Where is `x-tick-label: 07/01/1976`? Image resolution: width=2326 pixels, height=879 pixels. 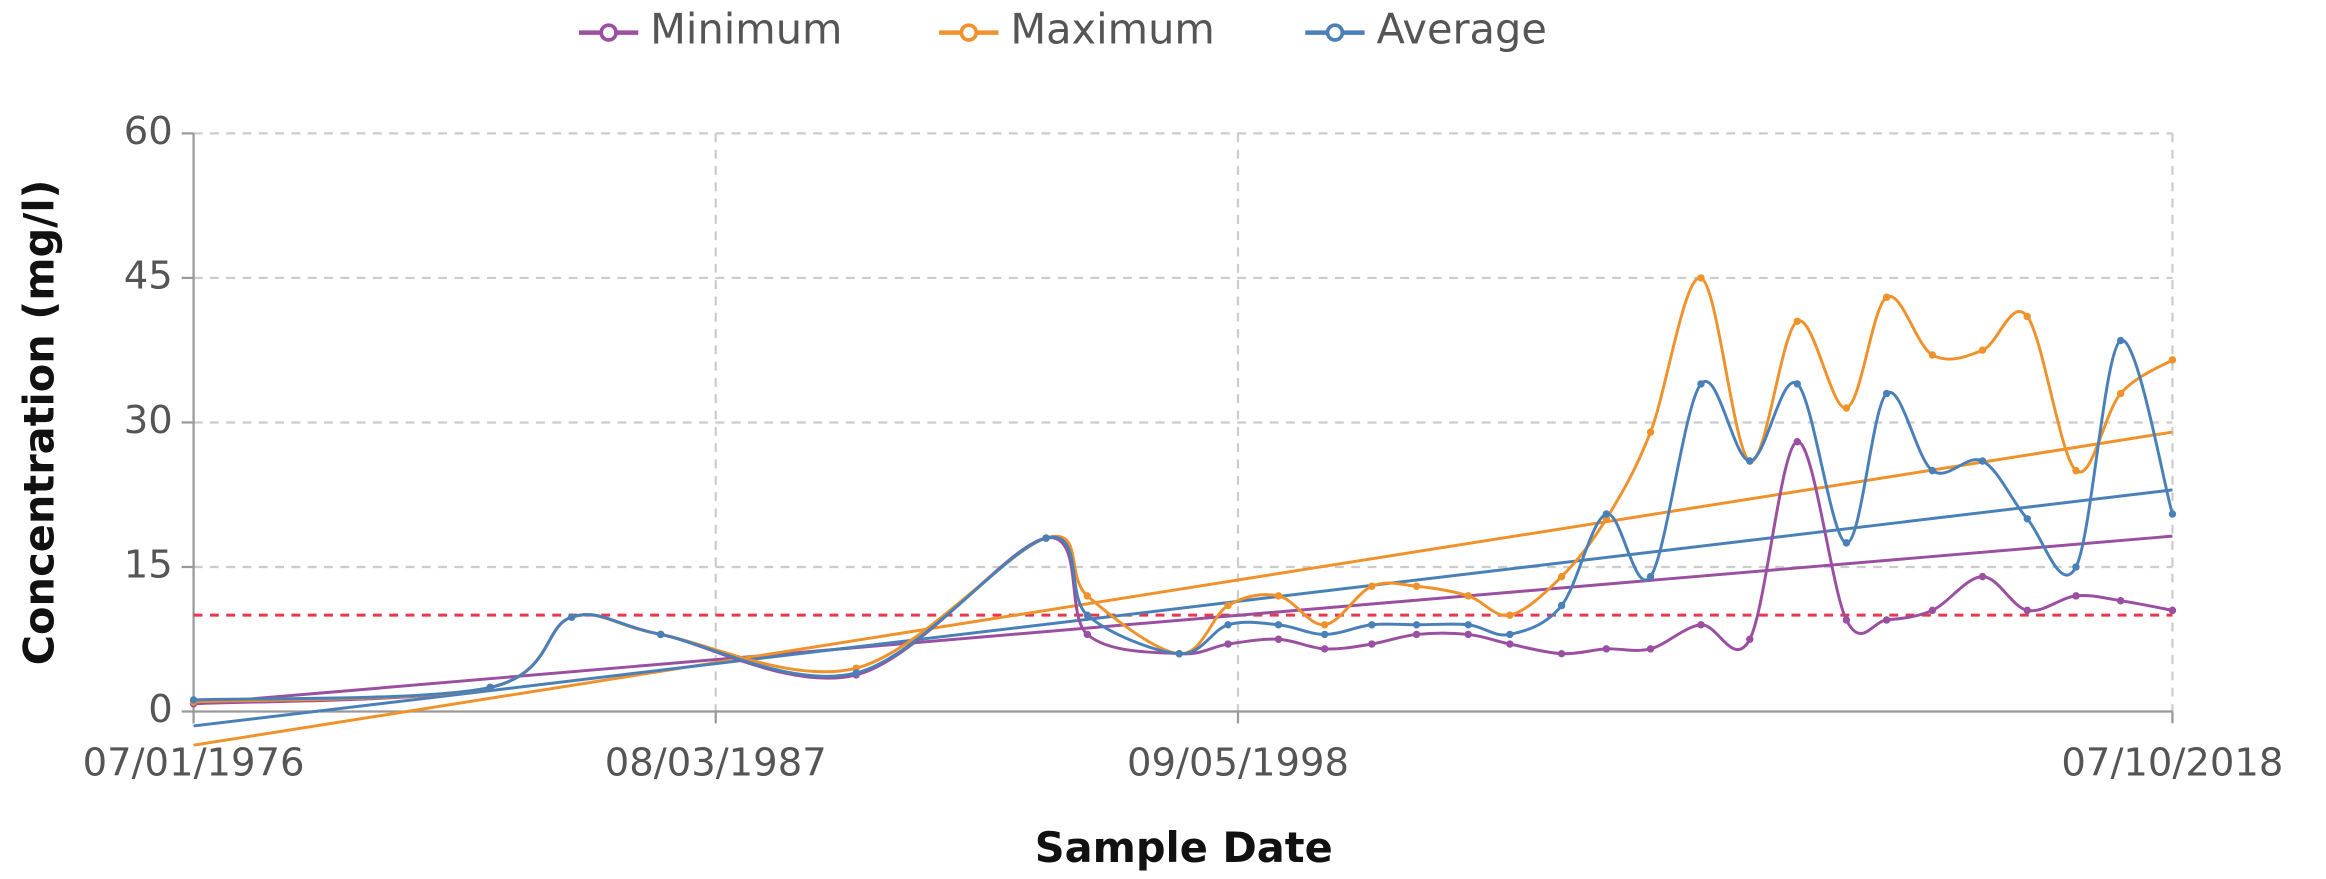
x-tick-label: 07/01/1976 is located at coordinates (194, 762).